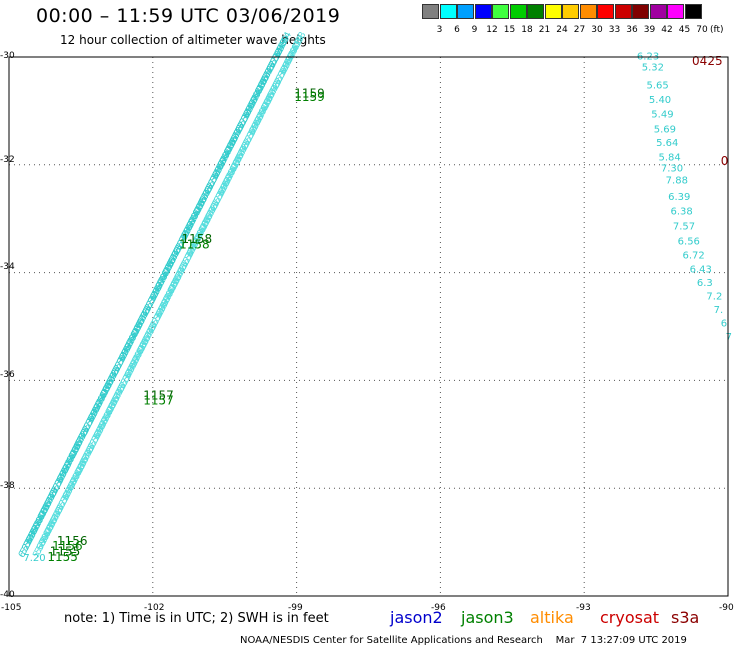 Image resolution: width=740 pixels, height=650 pixels. What do you see at coordinates (729, 337) in the screenshot?
I see `right-track-wave-height: 7` at bounding box center [729, 337].